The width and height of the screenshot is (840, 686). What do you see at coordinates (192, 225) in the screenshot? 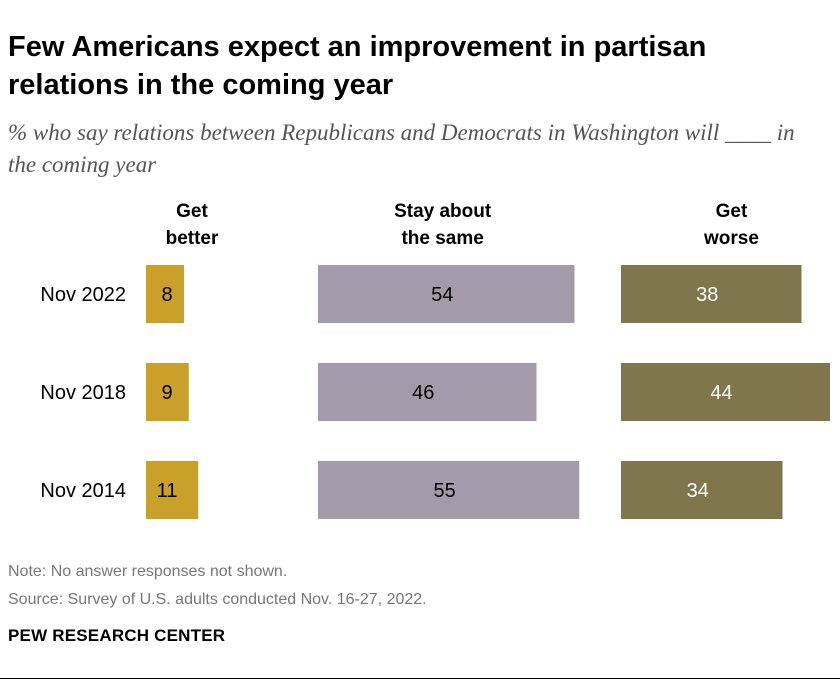
I see `column-header-get-better: Get better` at bounding box center [192, 225].